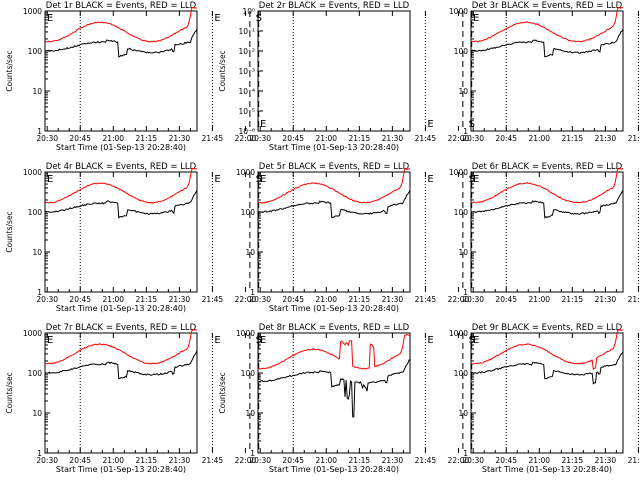 The image size is (640, 480). Describe the element at coordinates (334, 328) in the screenshot. I see `panel-title: Det 8r BLACK = Events, RED = LLD` at that location.